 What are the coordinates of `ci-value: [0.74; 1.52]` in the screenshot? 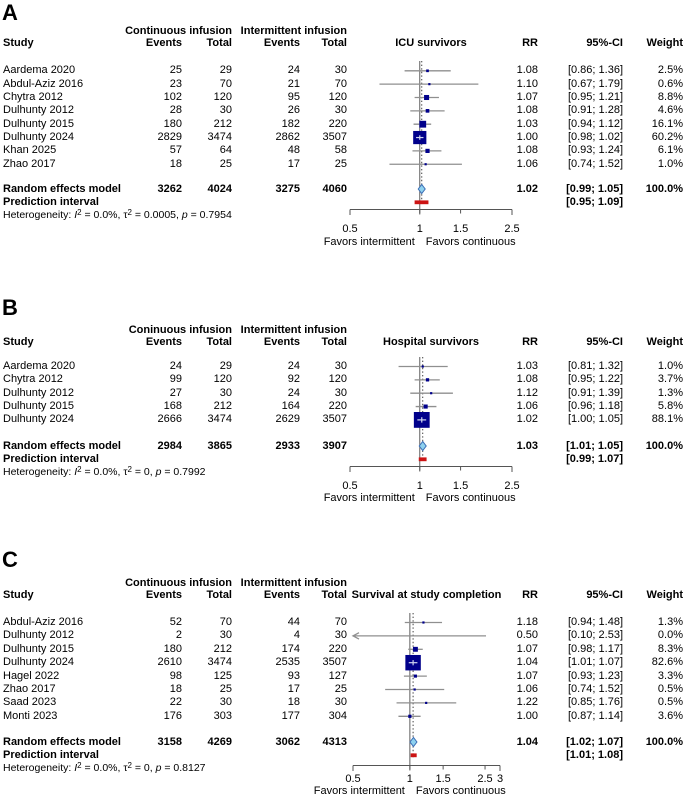 It's located at (595, 689).